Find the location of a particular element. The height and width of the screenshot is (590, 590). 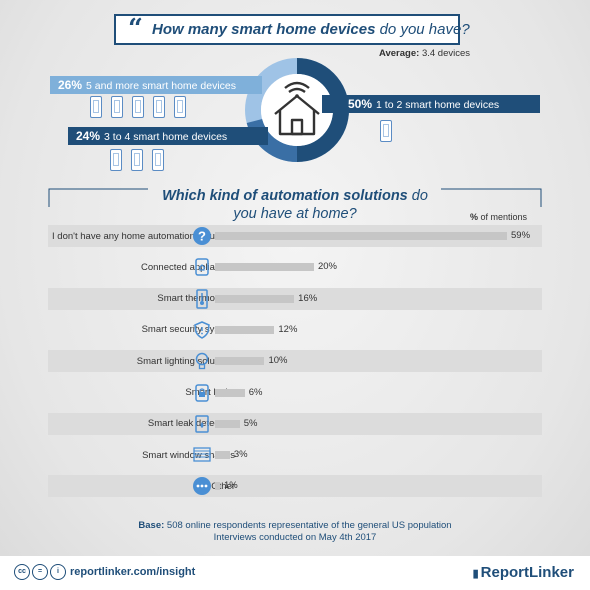

category-label: Smart locks is located at coordinates (210, 392).